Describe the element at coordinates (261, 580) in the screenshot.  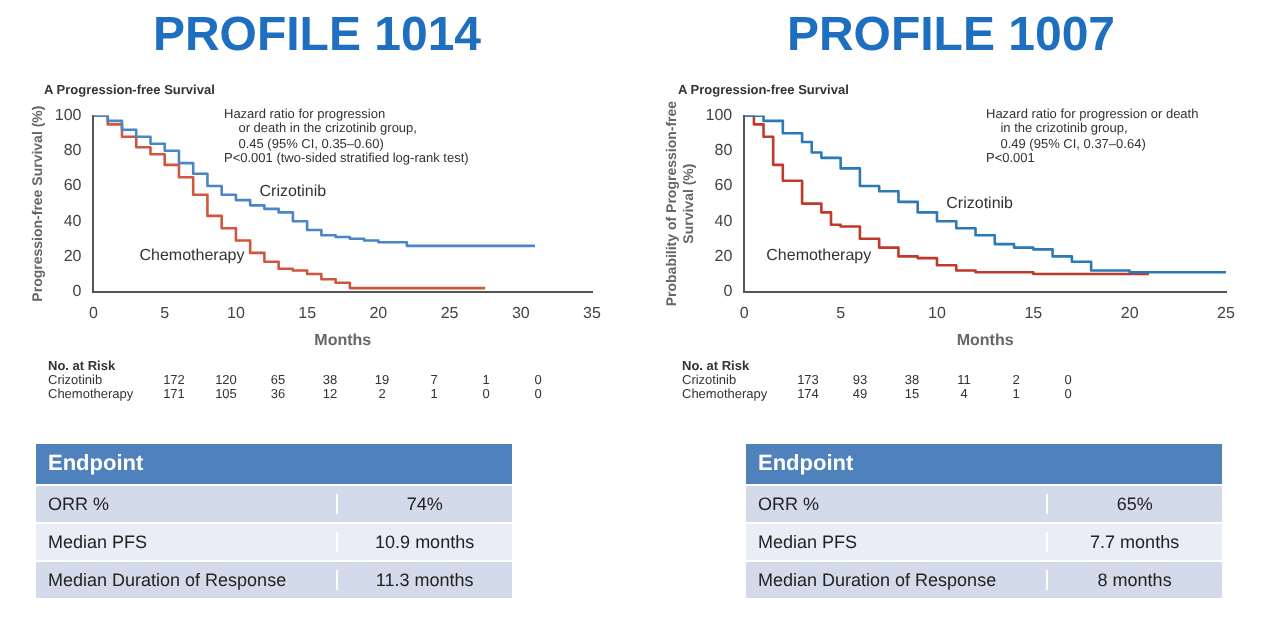
I see `text: Median Duration of Response 11.3 months` at that location.